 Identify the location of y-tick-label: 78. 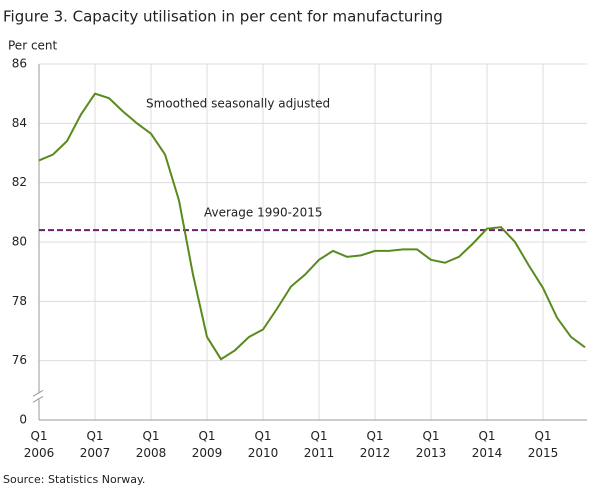
(19, 301).